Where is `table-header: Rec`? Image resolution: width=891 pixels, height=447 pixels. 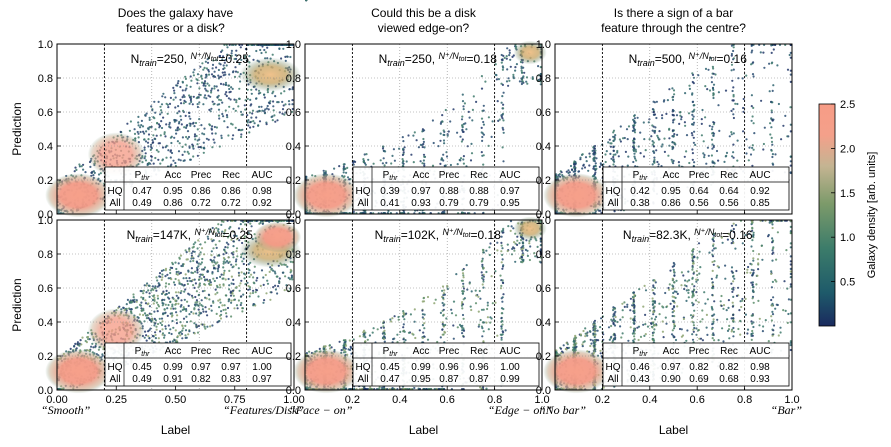 table-header: Rec is located at coordinates (479, 175).